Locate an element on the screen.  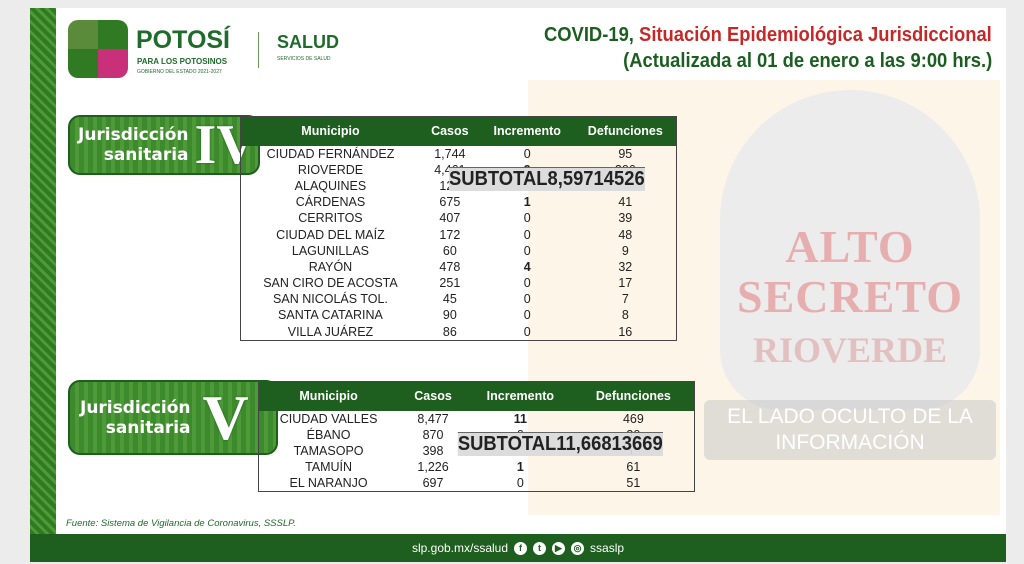
title-prefix: COVID-19, is located at coordinates (589, 35).